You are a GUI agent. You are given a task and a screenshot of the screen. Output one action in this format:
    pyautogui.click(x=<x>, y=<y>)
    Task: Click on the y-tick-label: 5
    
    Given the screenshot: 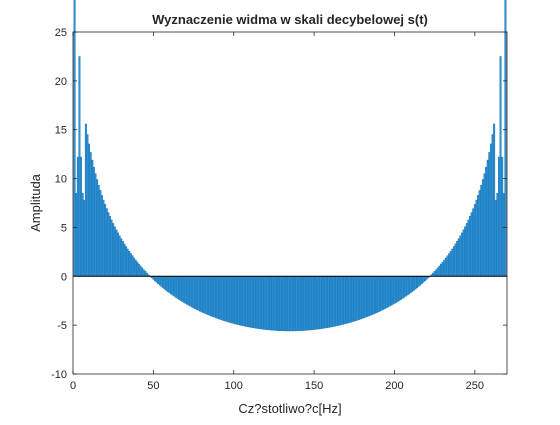 What is the action you would take?
    pyautogui.click(x=64, y=228)
    